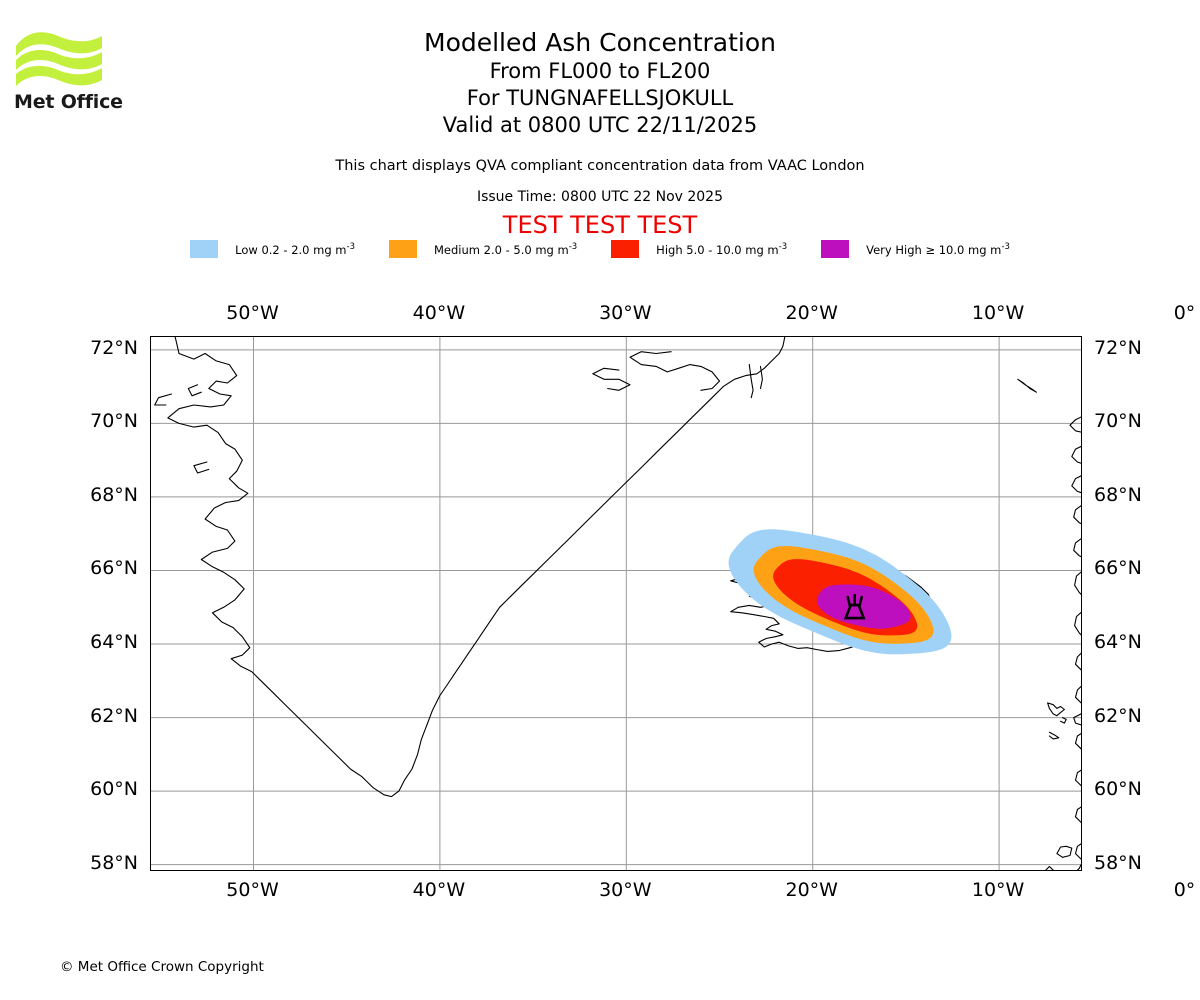  Describe the element at coordinates (505, 249) in the screenshot. I see `legend-label-medium: Medium 2.0 - 5.0 mg m-3` at that location.